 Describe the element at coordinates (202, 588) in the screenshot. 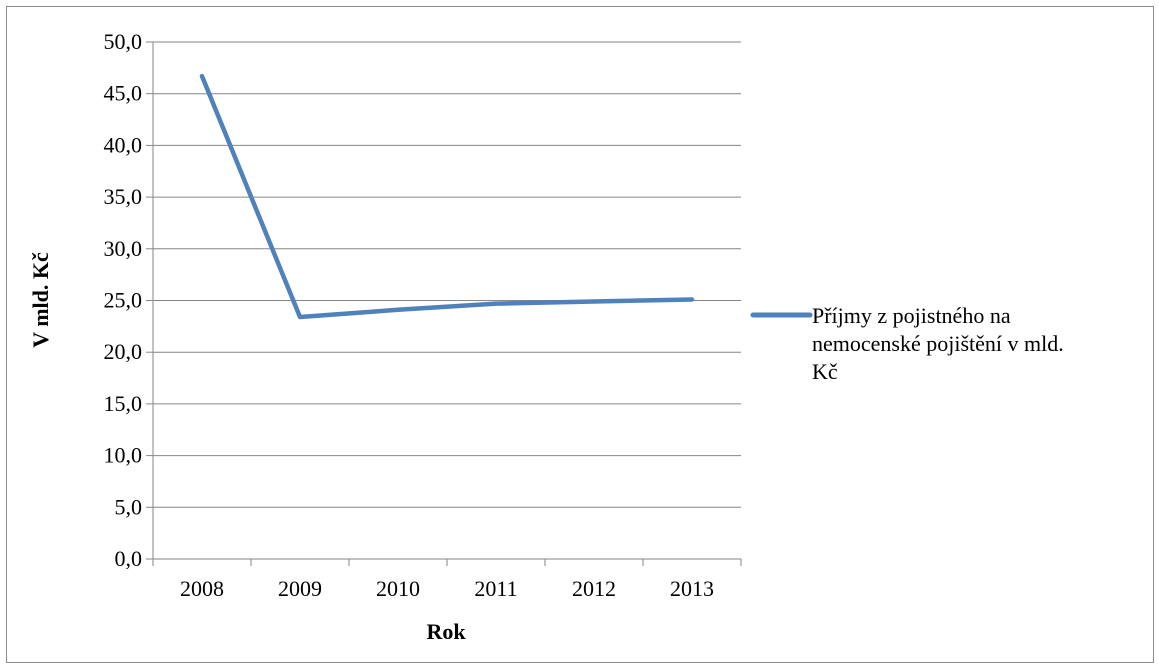

I see `x-tick-label: 2008` at that location.